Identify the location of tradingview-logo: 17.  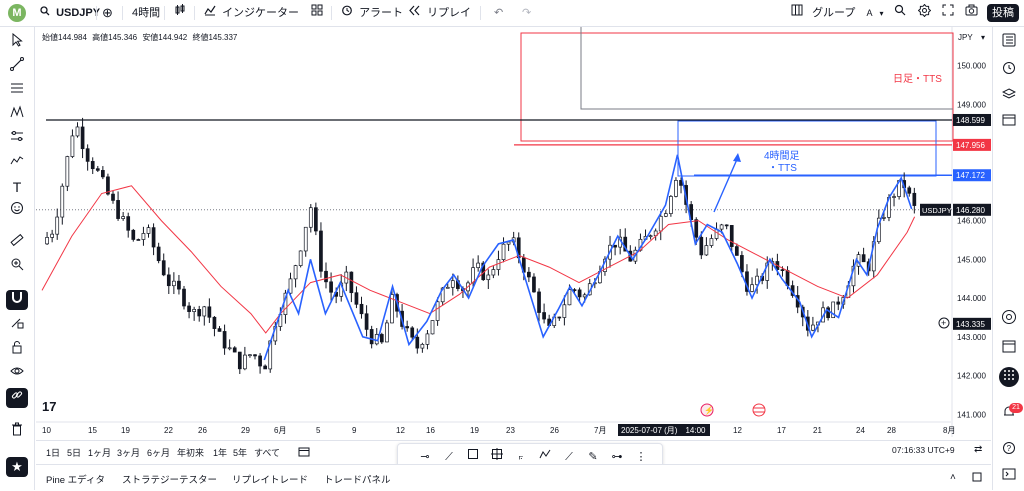
(49, 406).